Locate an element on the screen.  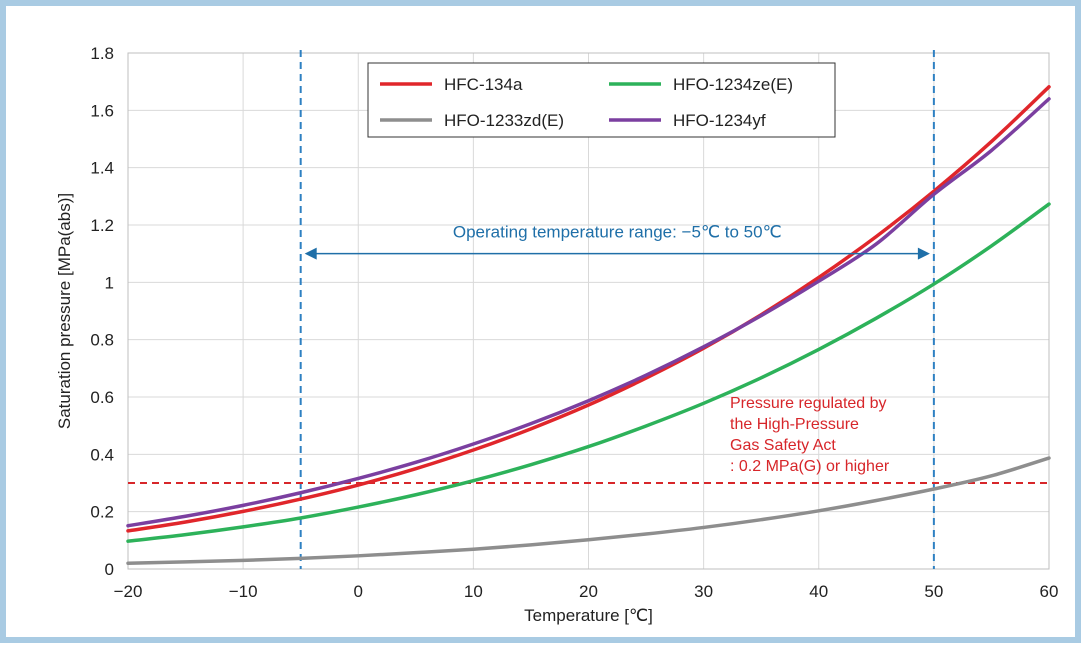
x-axis-title: Temperature [℃] is located at coordinates (588, 615).